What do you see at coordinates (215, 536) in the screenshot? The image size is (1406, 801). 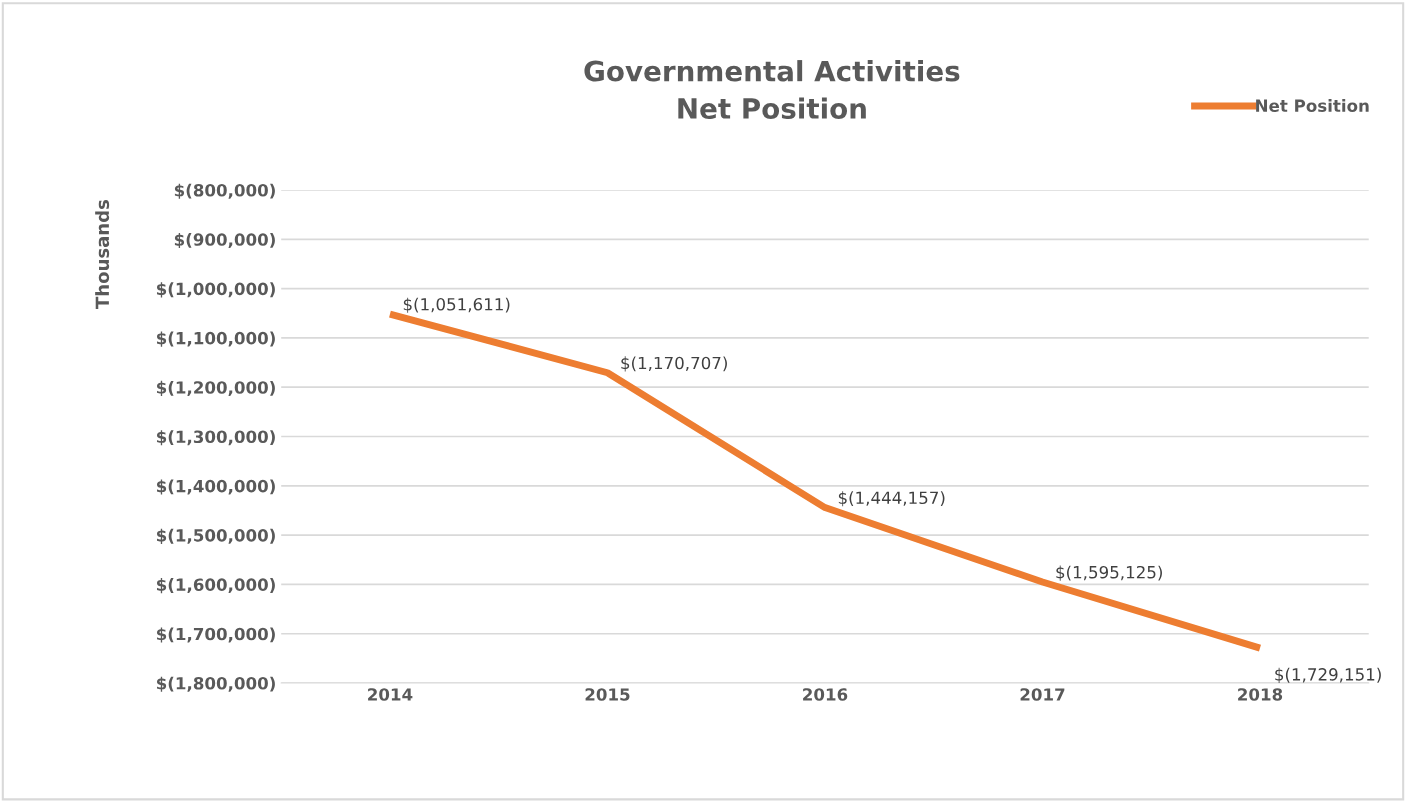 I see `y-tick-label: $(1,500,000)` at bounding box center [215, 536].